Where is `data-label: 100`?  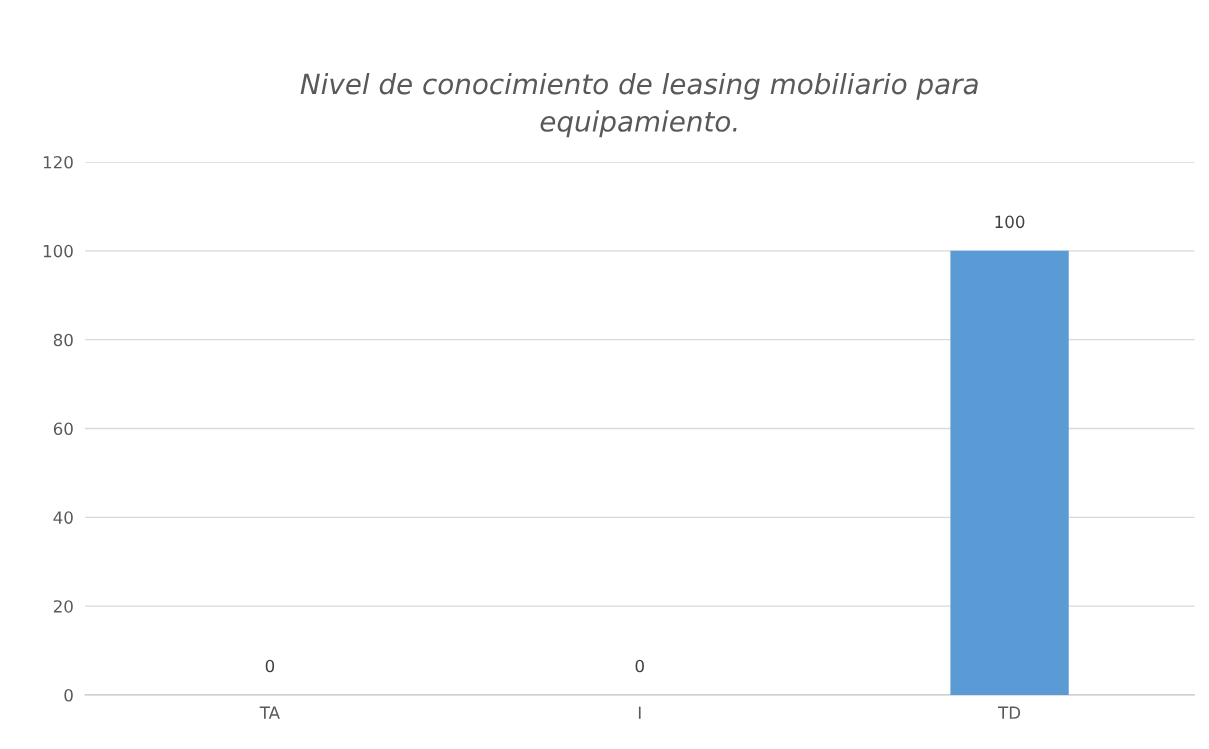
data-label: 100 is located at coordinates (1010, 222).